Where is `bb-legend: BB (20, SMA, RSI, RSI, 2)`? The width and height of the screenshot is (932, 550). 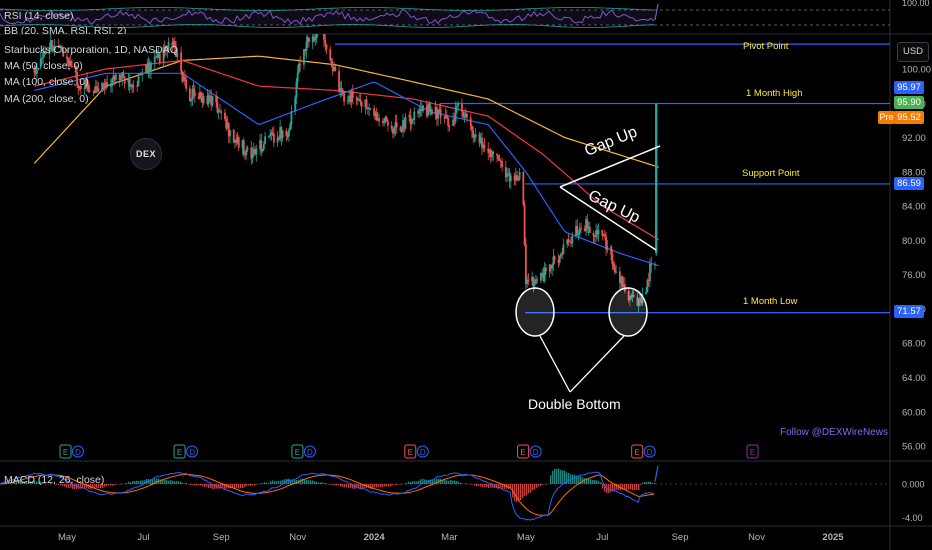
bb-legend: BB (20, SMA, RSI, RSI, 2) is located at coordinates (65, 31).